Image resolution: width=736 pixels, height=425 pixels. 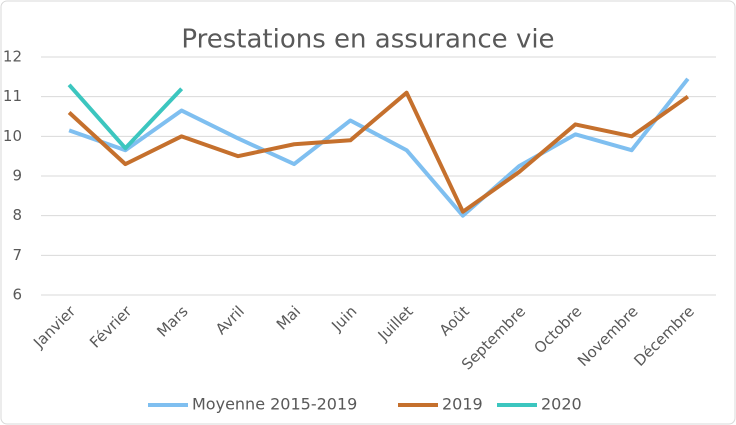 I want to click on y-tick-label: 6, so click(x=17, y=295).